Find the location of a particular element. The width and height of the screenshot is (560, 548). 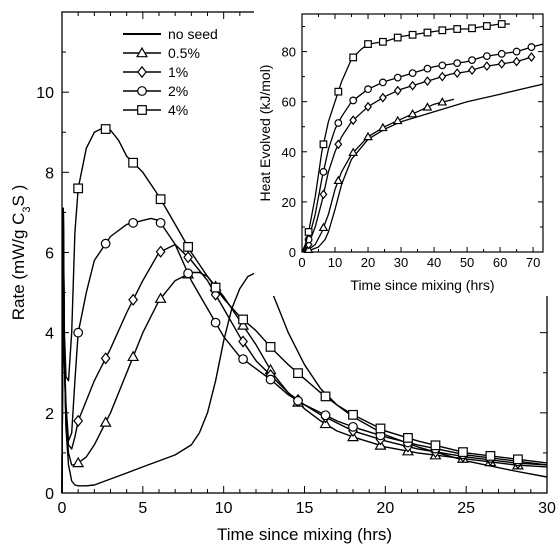

inset-y-axis-title: Heat Evolved (kJ/mol) is located at coordinates (265, 133).